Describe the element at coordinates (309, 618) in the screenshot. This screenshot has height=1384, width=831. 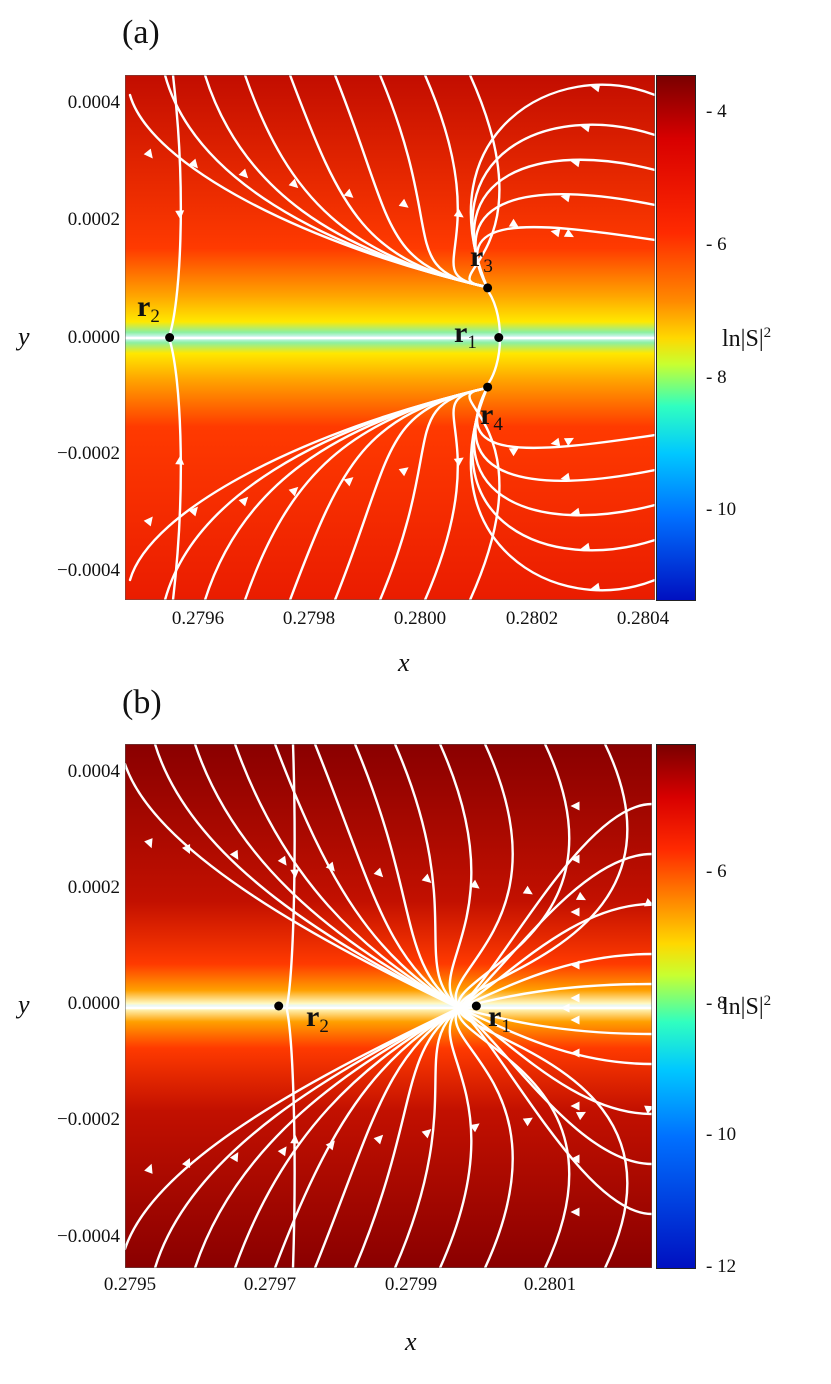
I see `panel-a-x-tick: 0.2798` at that location.